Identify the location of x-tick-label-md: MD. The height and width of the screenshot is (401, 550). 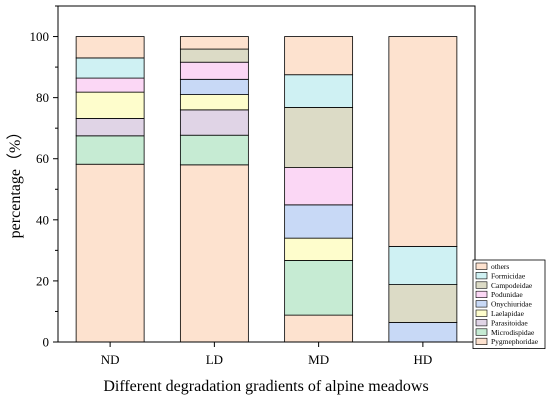
(318, 359).